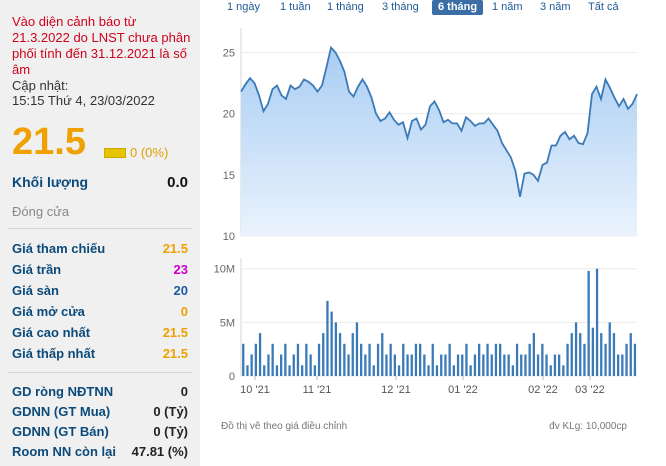 This screenshot has height=466, width=666. Describe the element at coordinates (400, 7) in the screenshot. I see `tab-period: 3 tháng` at that location.